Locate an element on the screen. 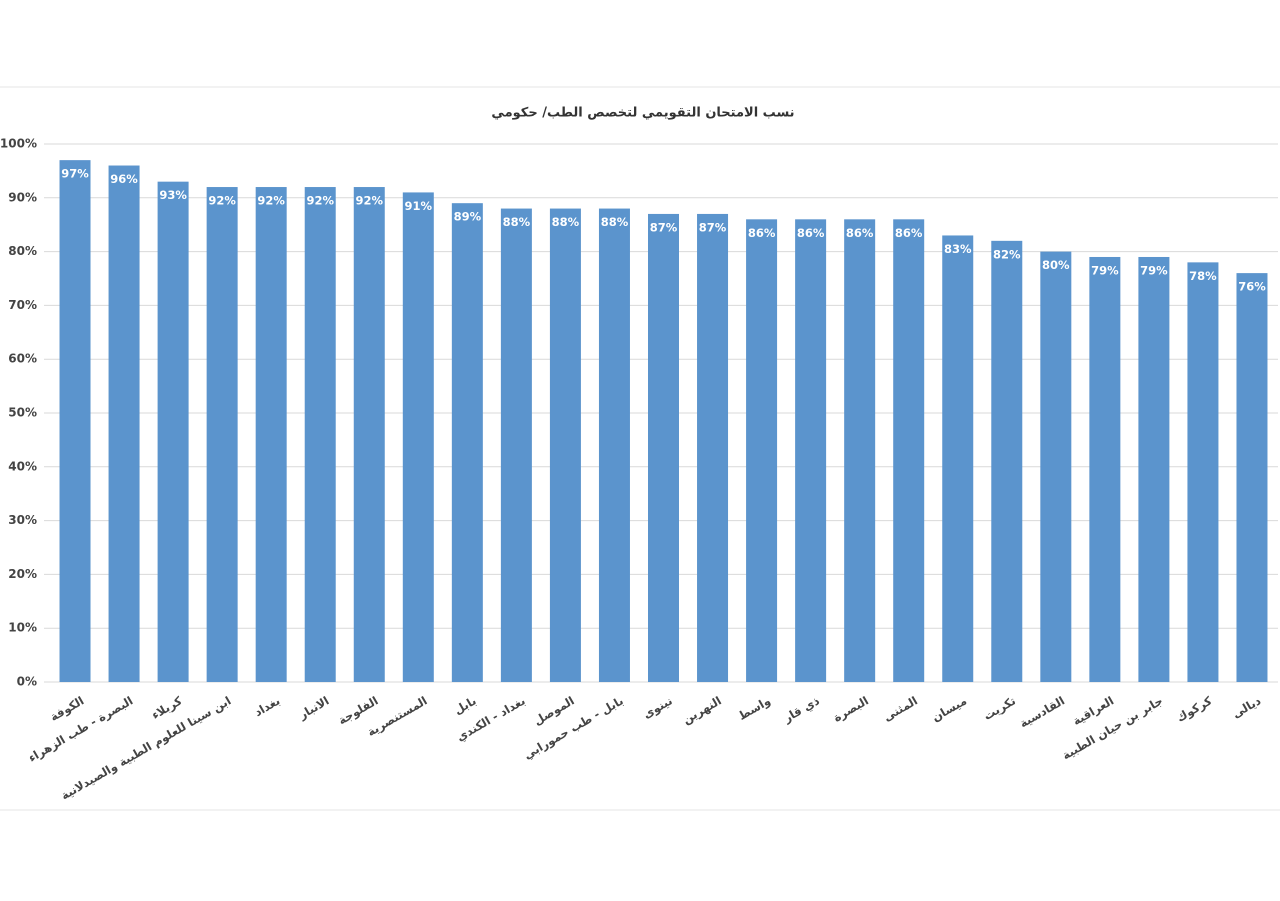 The height and width of the screenshot is (901, 1280). y-tick-label: 30% is located at coordinates (22, 520).